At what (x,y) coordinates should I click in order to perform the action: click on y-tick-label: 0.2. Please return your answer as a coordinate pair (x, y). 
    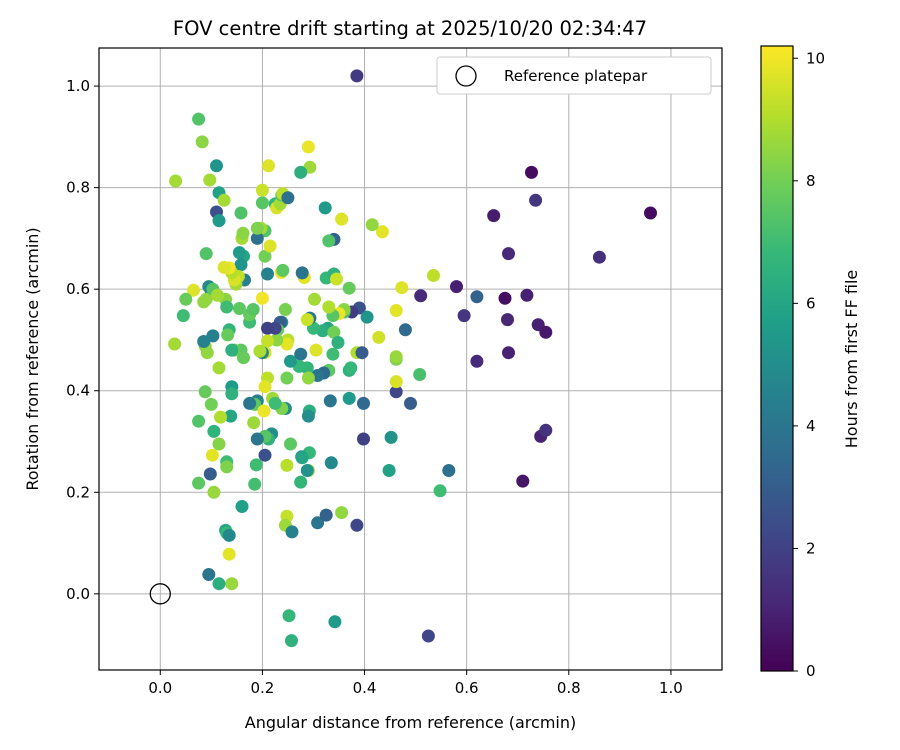
    Looking at the image, I should click on (78, 492).